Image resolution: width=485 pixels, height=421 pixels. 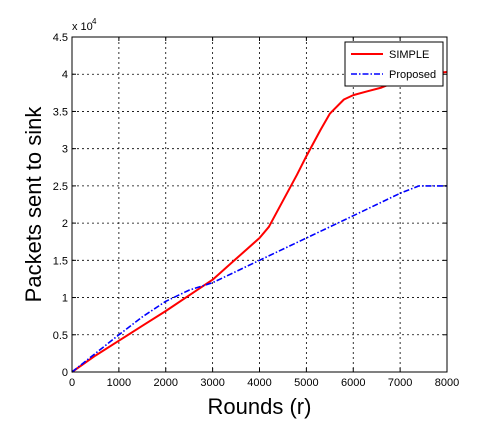 What do you see at coordinates (259, 383) in the screenshot?
I see `x-tick-label: 4000` at bounding box center [259, 383].